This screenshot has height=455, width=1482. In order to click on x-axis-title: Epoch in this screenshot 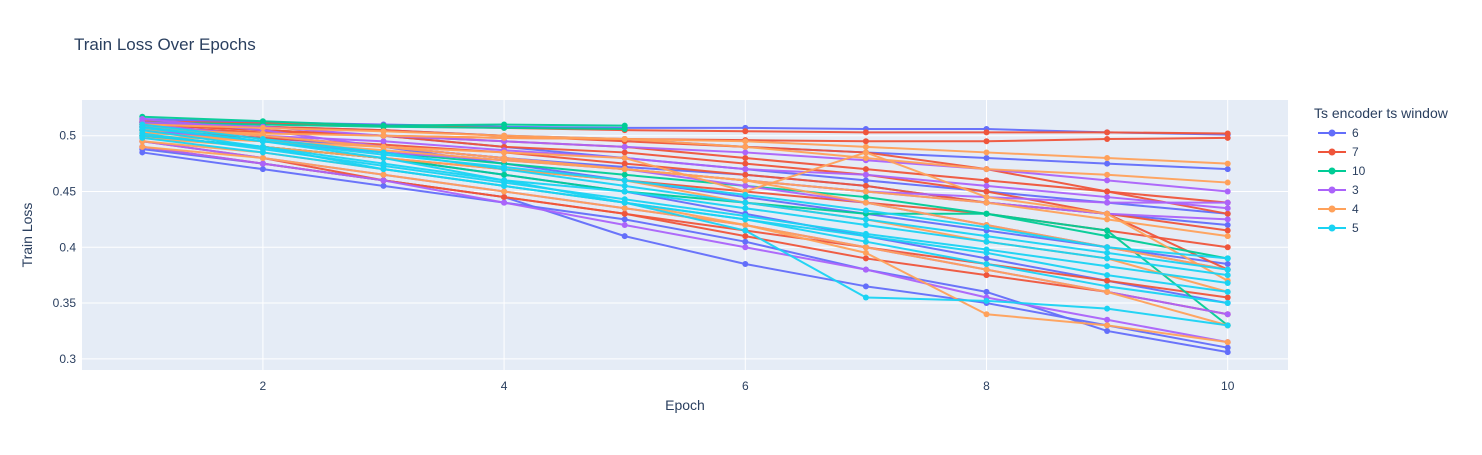, I will do `click(685, 405)`.